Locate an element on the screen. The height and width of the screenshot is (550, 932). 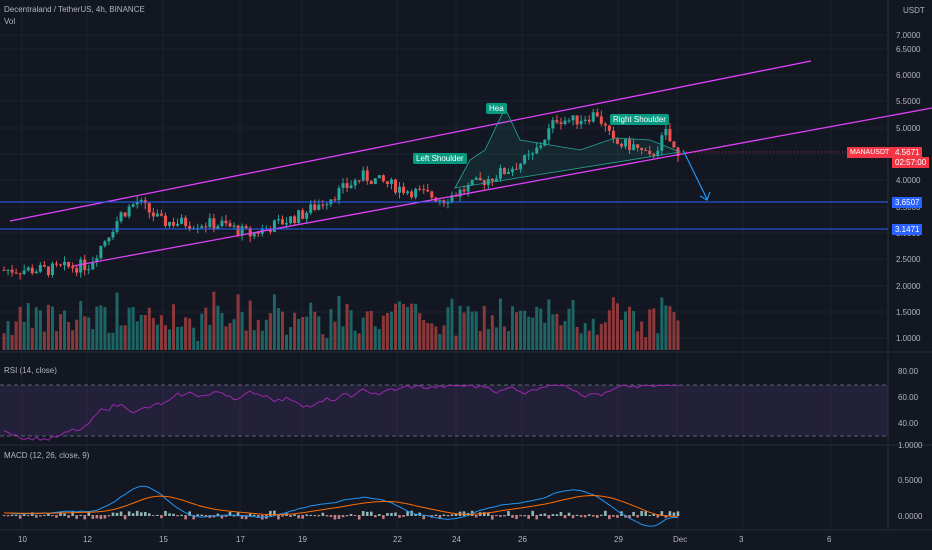
rsi-band is located at coordinates (444, 410).